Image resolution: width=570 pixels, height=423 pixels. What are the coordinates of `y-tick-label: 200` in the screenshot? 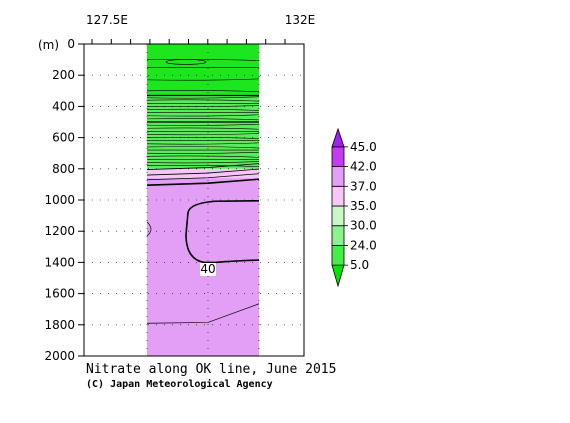 It's located at (63, 75).